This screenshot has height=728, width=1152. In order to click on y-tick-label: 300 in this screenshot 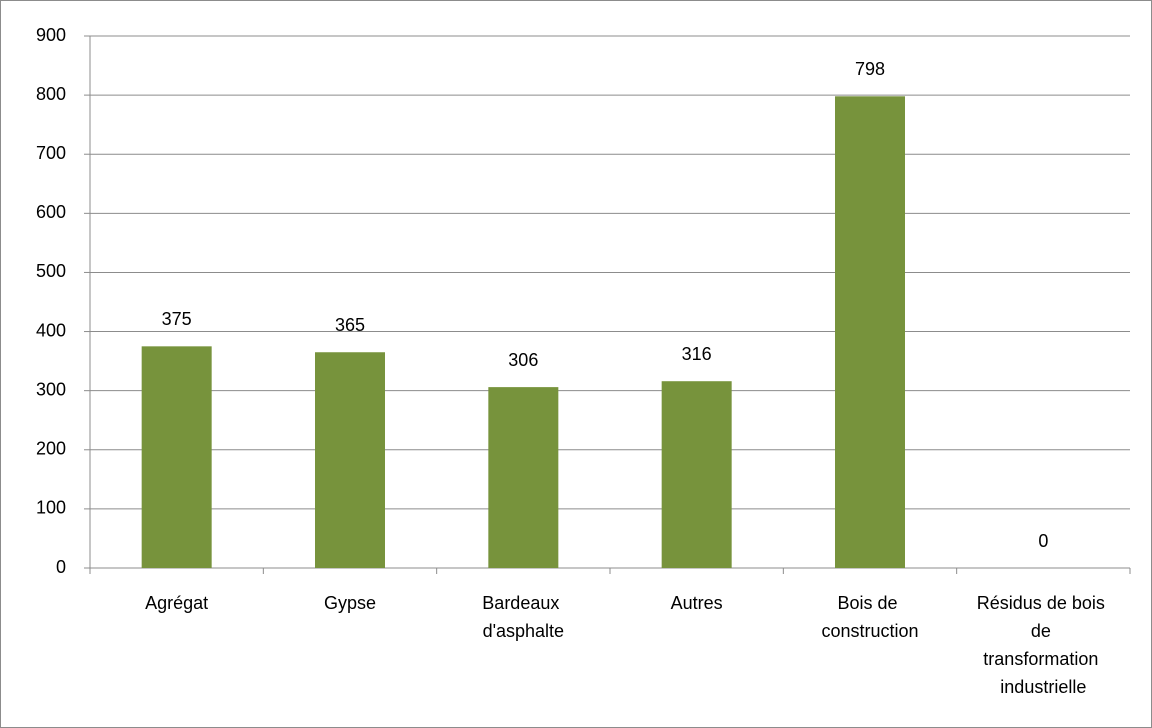, I will do `click(51, 389)`.